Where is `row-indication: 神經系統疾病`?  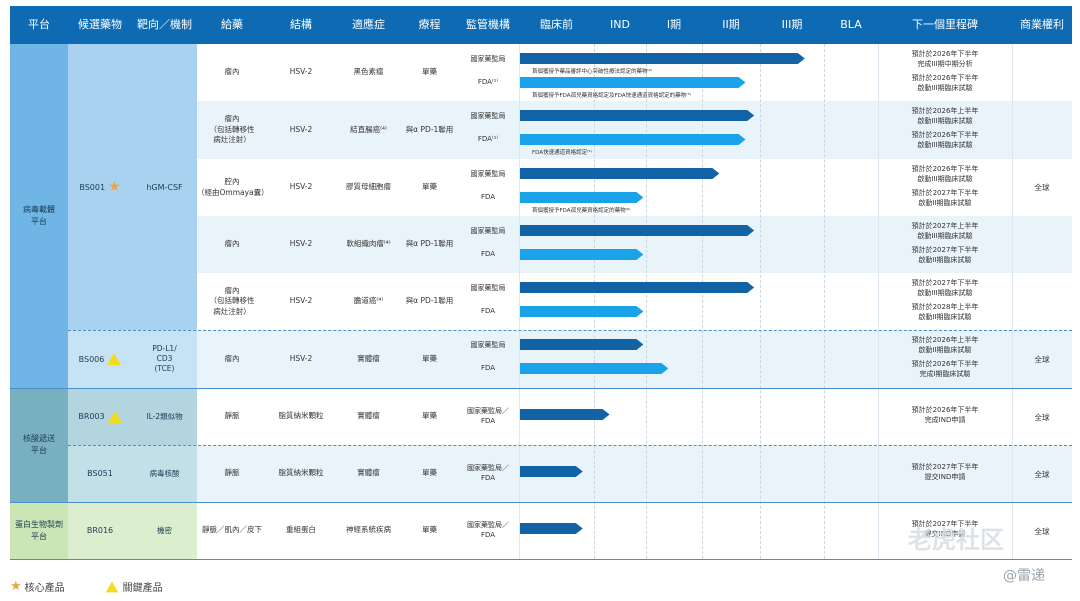 row-indication: 神經系統疾病 is located at coordinates (368, 530).